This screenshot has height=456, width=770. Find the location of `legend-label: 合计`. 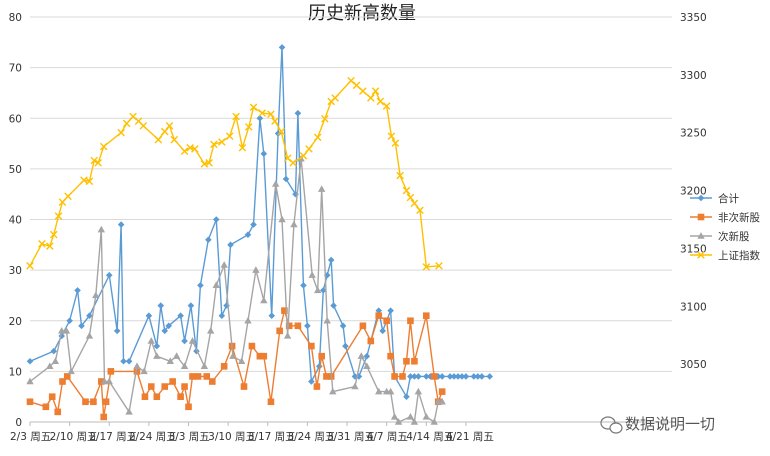

legend-label: 合计 is located at coordinates (728, 198).